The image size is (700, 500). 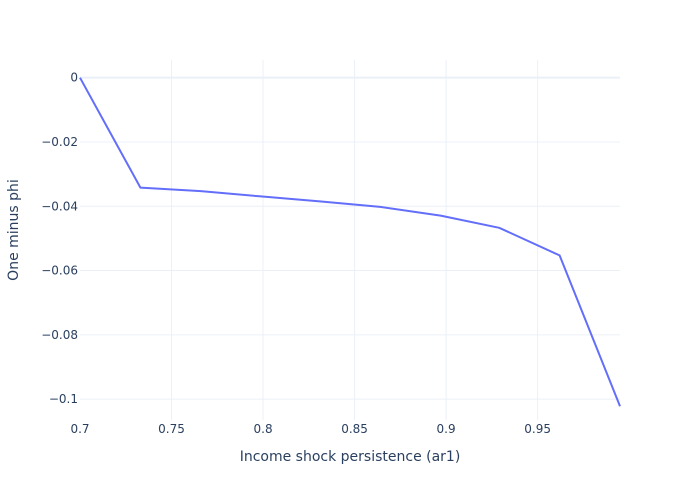 What do you see at coordinates (59, 271) in the screenshot?
I see `y-tick-label: −0.06` at bounding box center [59, 271].